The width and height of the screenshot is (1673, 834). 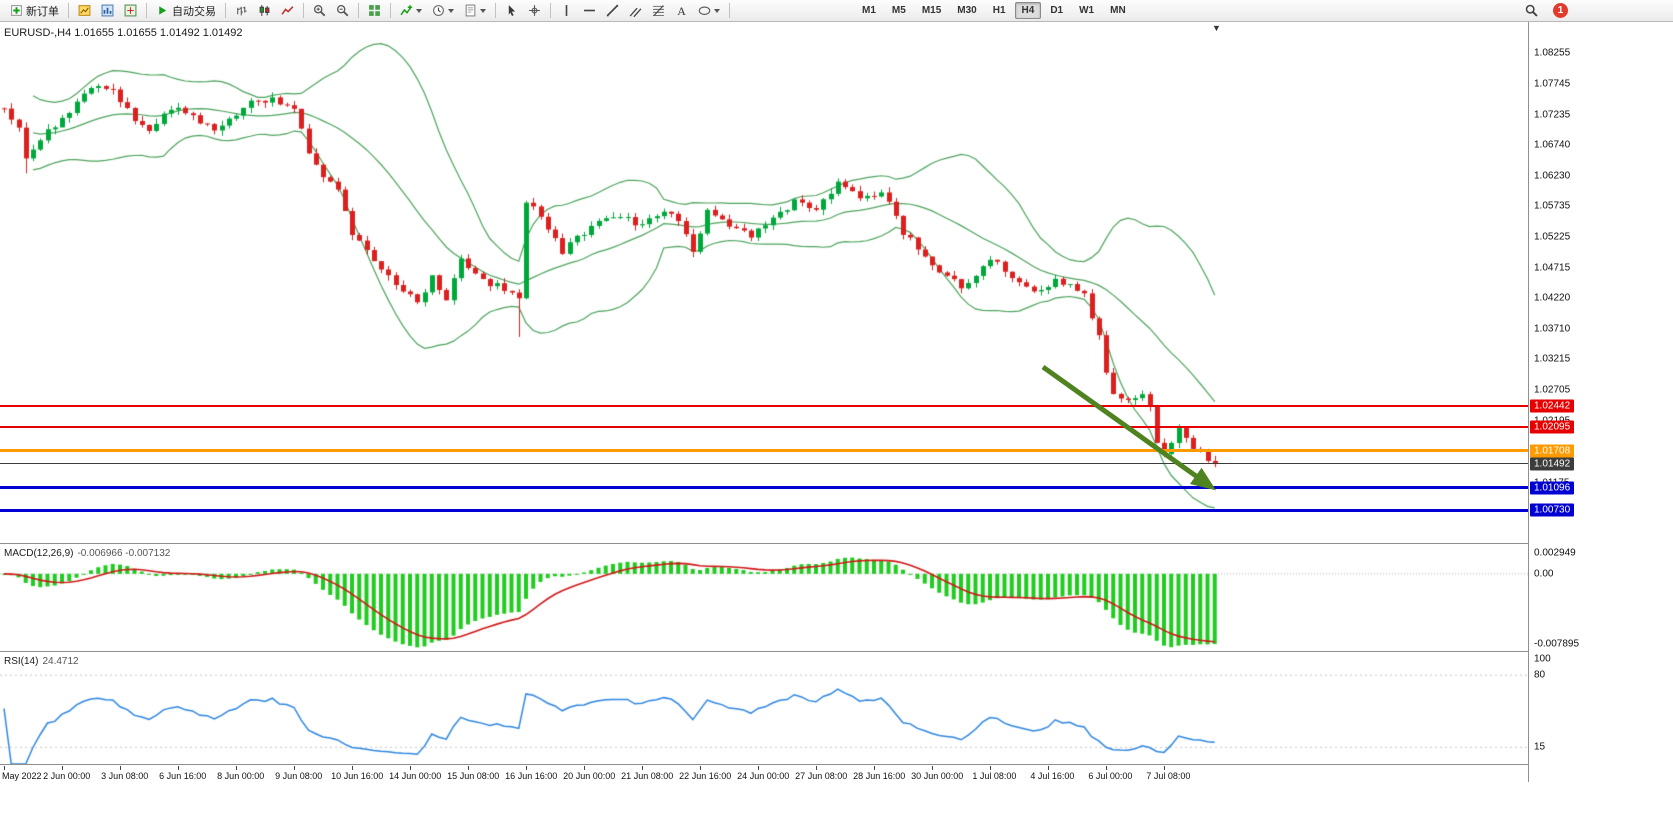 I want to click on arrows-button-dropdown-icon, so click(x=717, y=10).